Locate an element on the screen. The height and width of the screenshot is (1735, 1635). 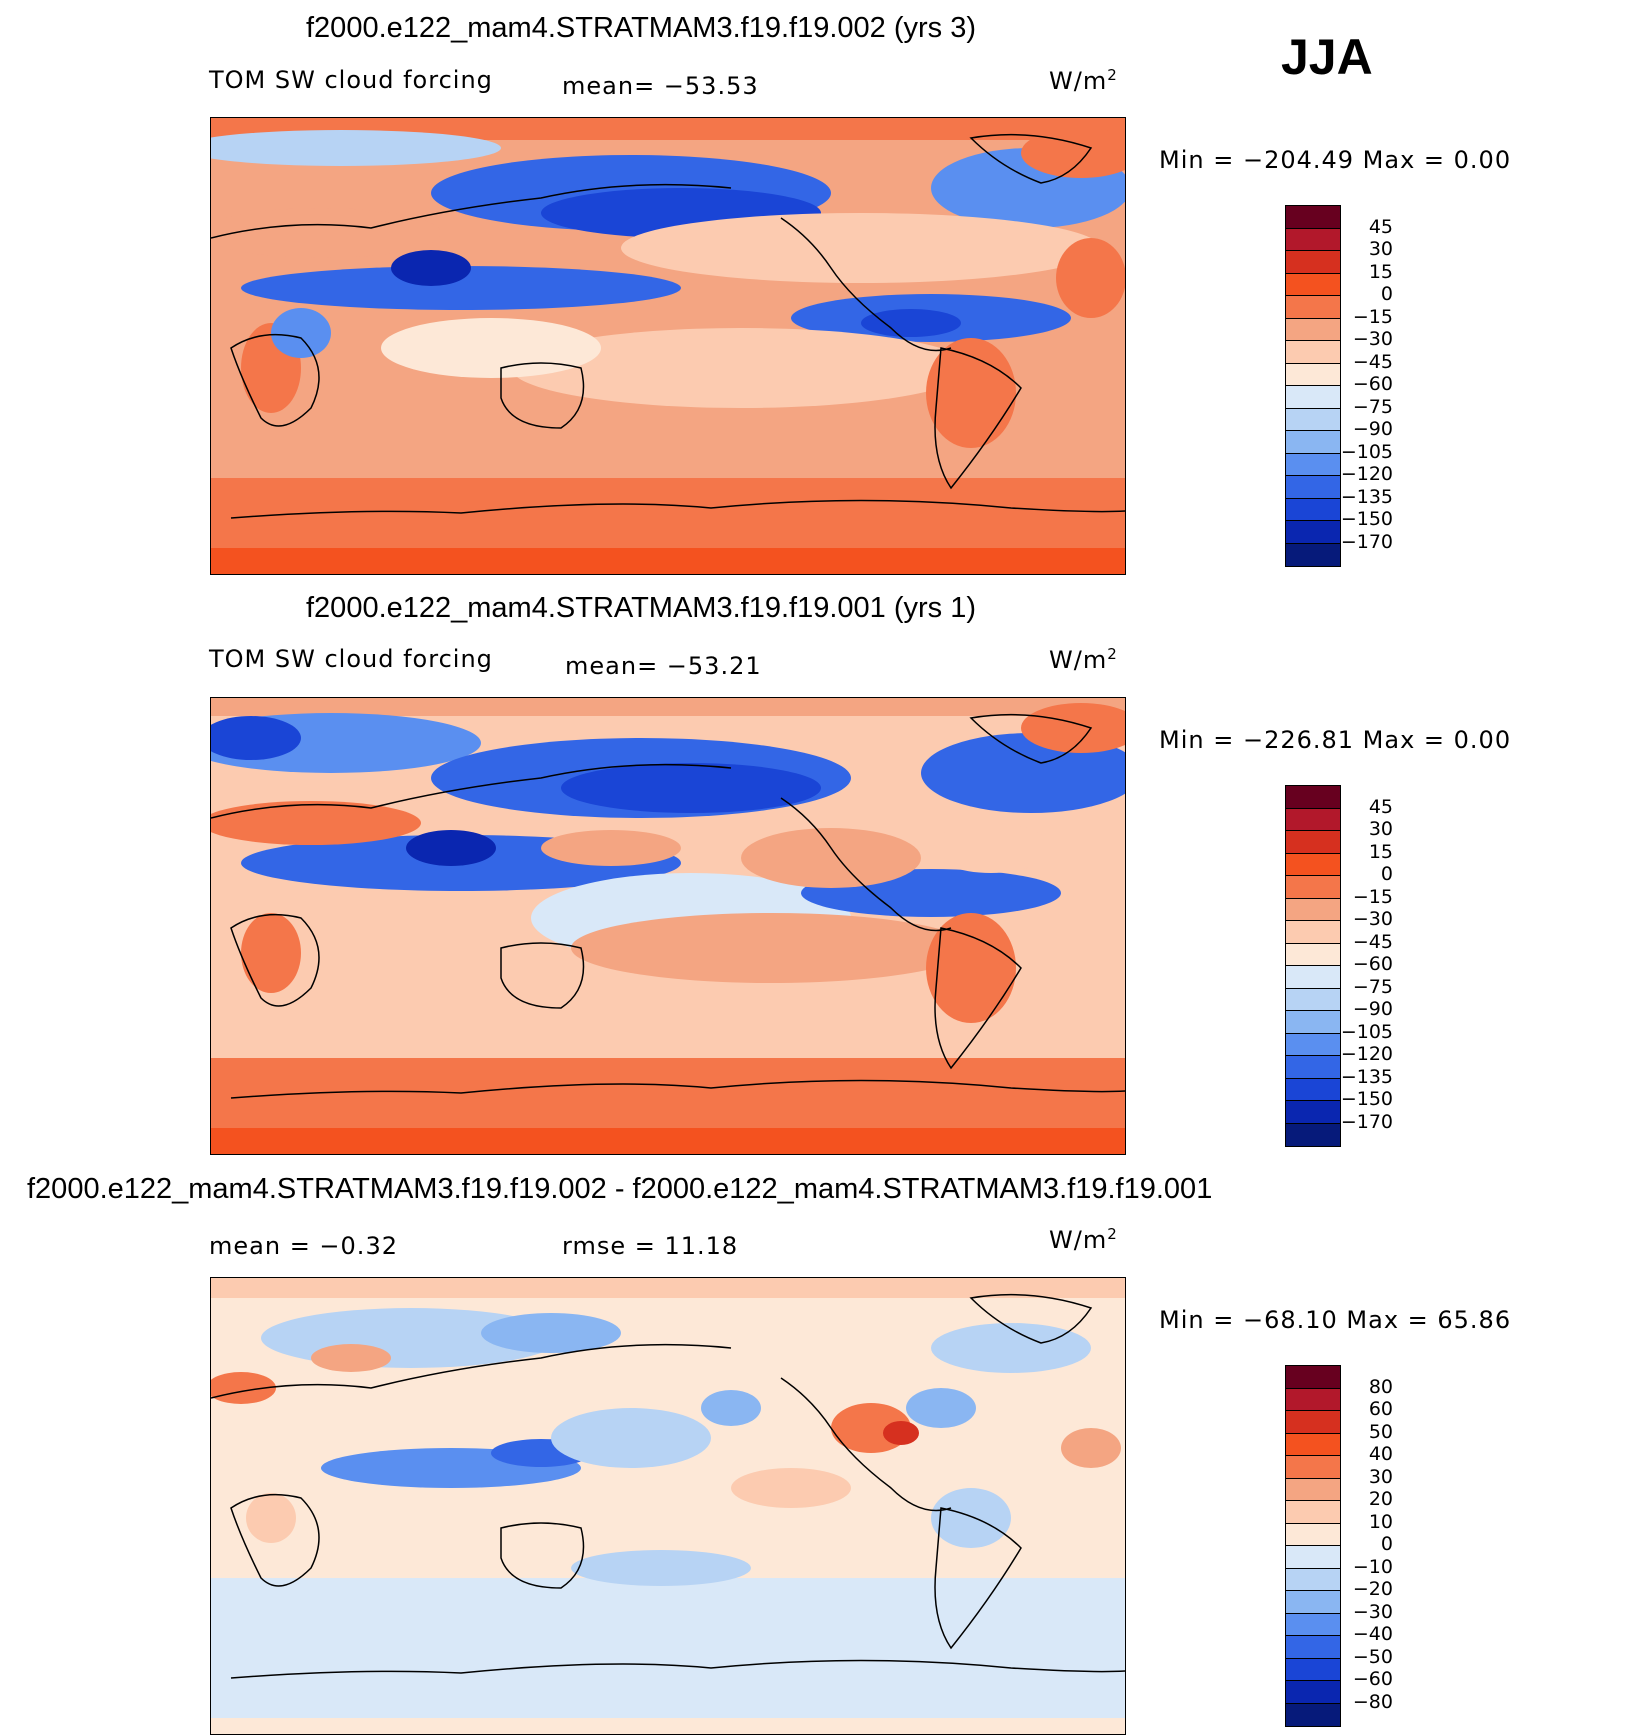
panel-1-map is located at coordinates (668, 346).